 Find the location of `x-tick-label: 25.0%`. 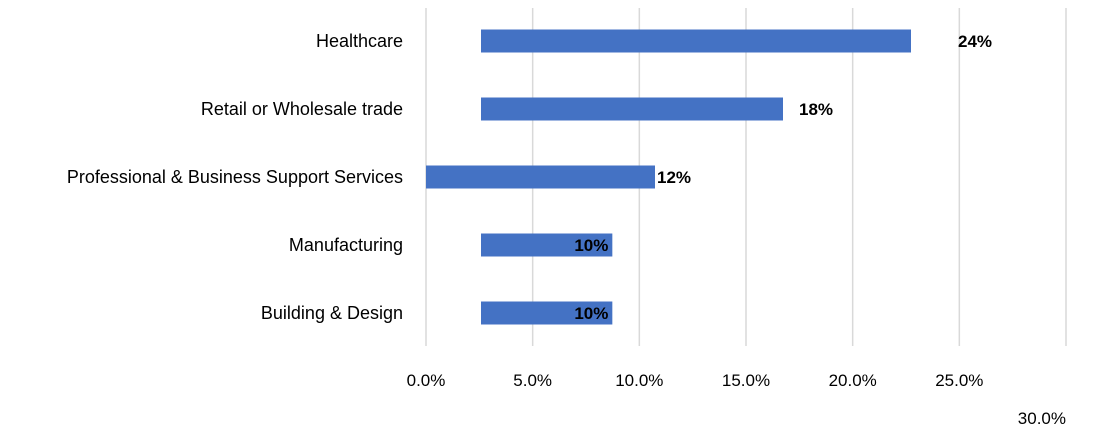

x-tick-label: 25.0% is located at coordinates (959, 380).